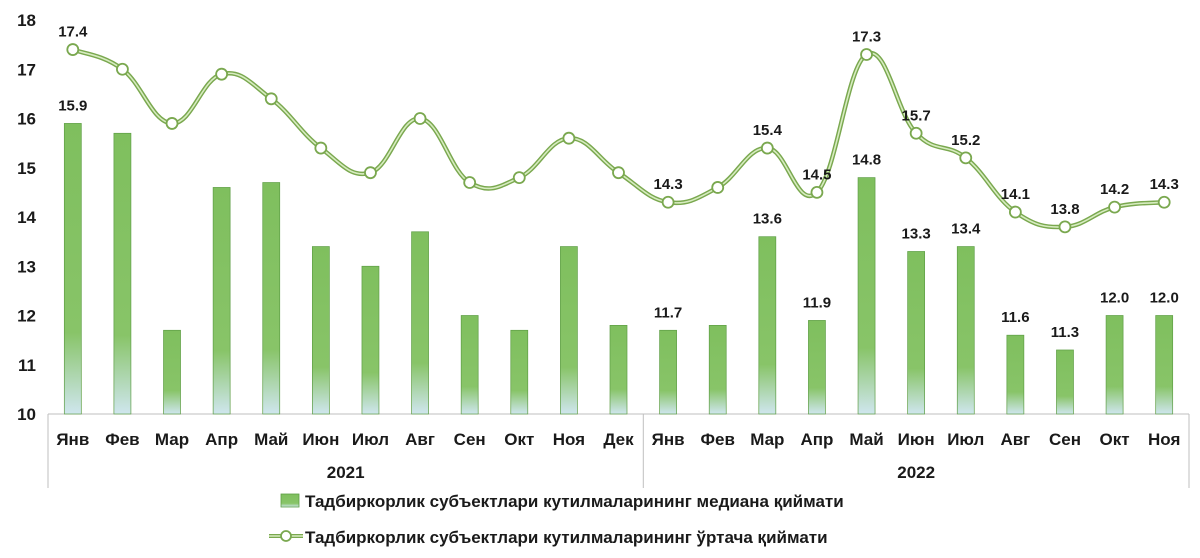  What do you see at coordinates (866, 36) in the screenshot?
I see `line-data-label: 17.3` at bounding box center [866, 36].